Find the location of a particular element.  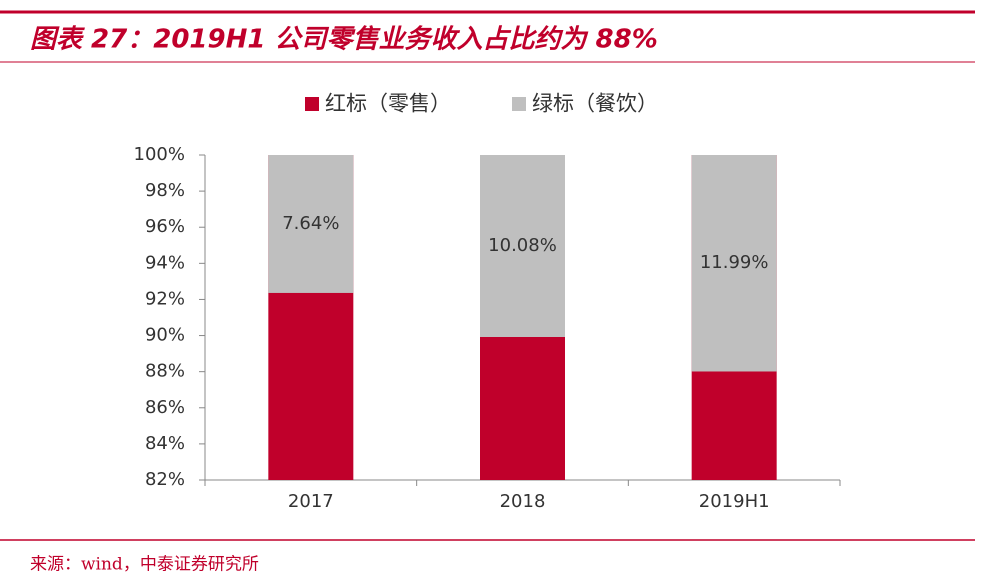

value-label: 7.64% is located at coordinates (310, 223).